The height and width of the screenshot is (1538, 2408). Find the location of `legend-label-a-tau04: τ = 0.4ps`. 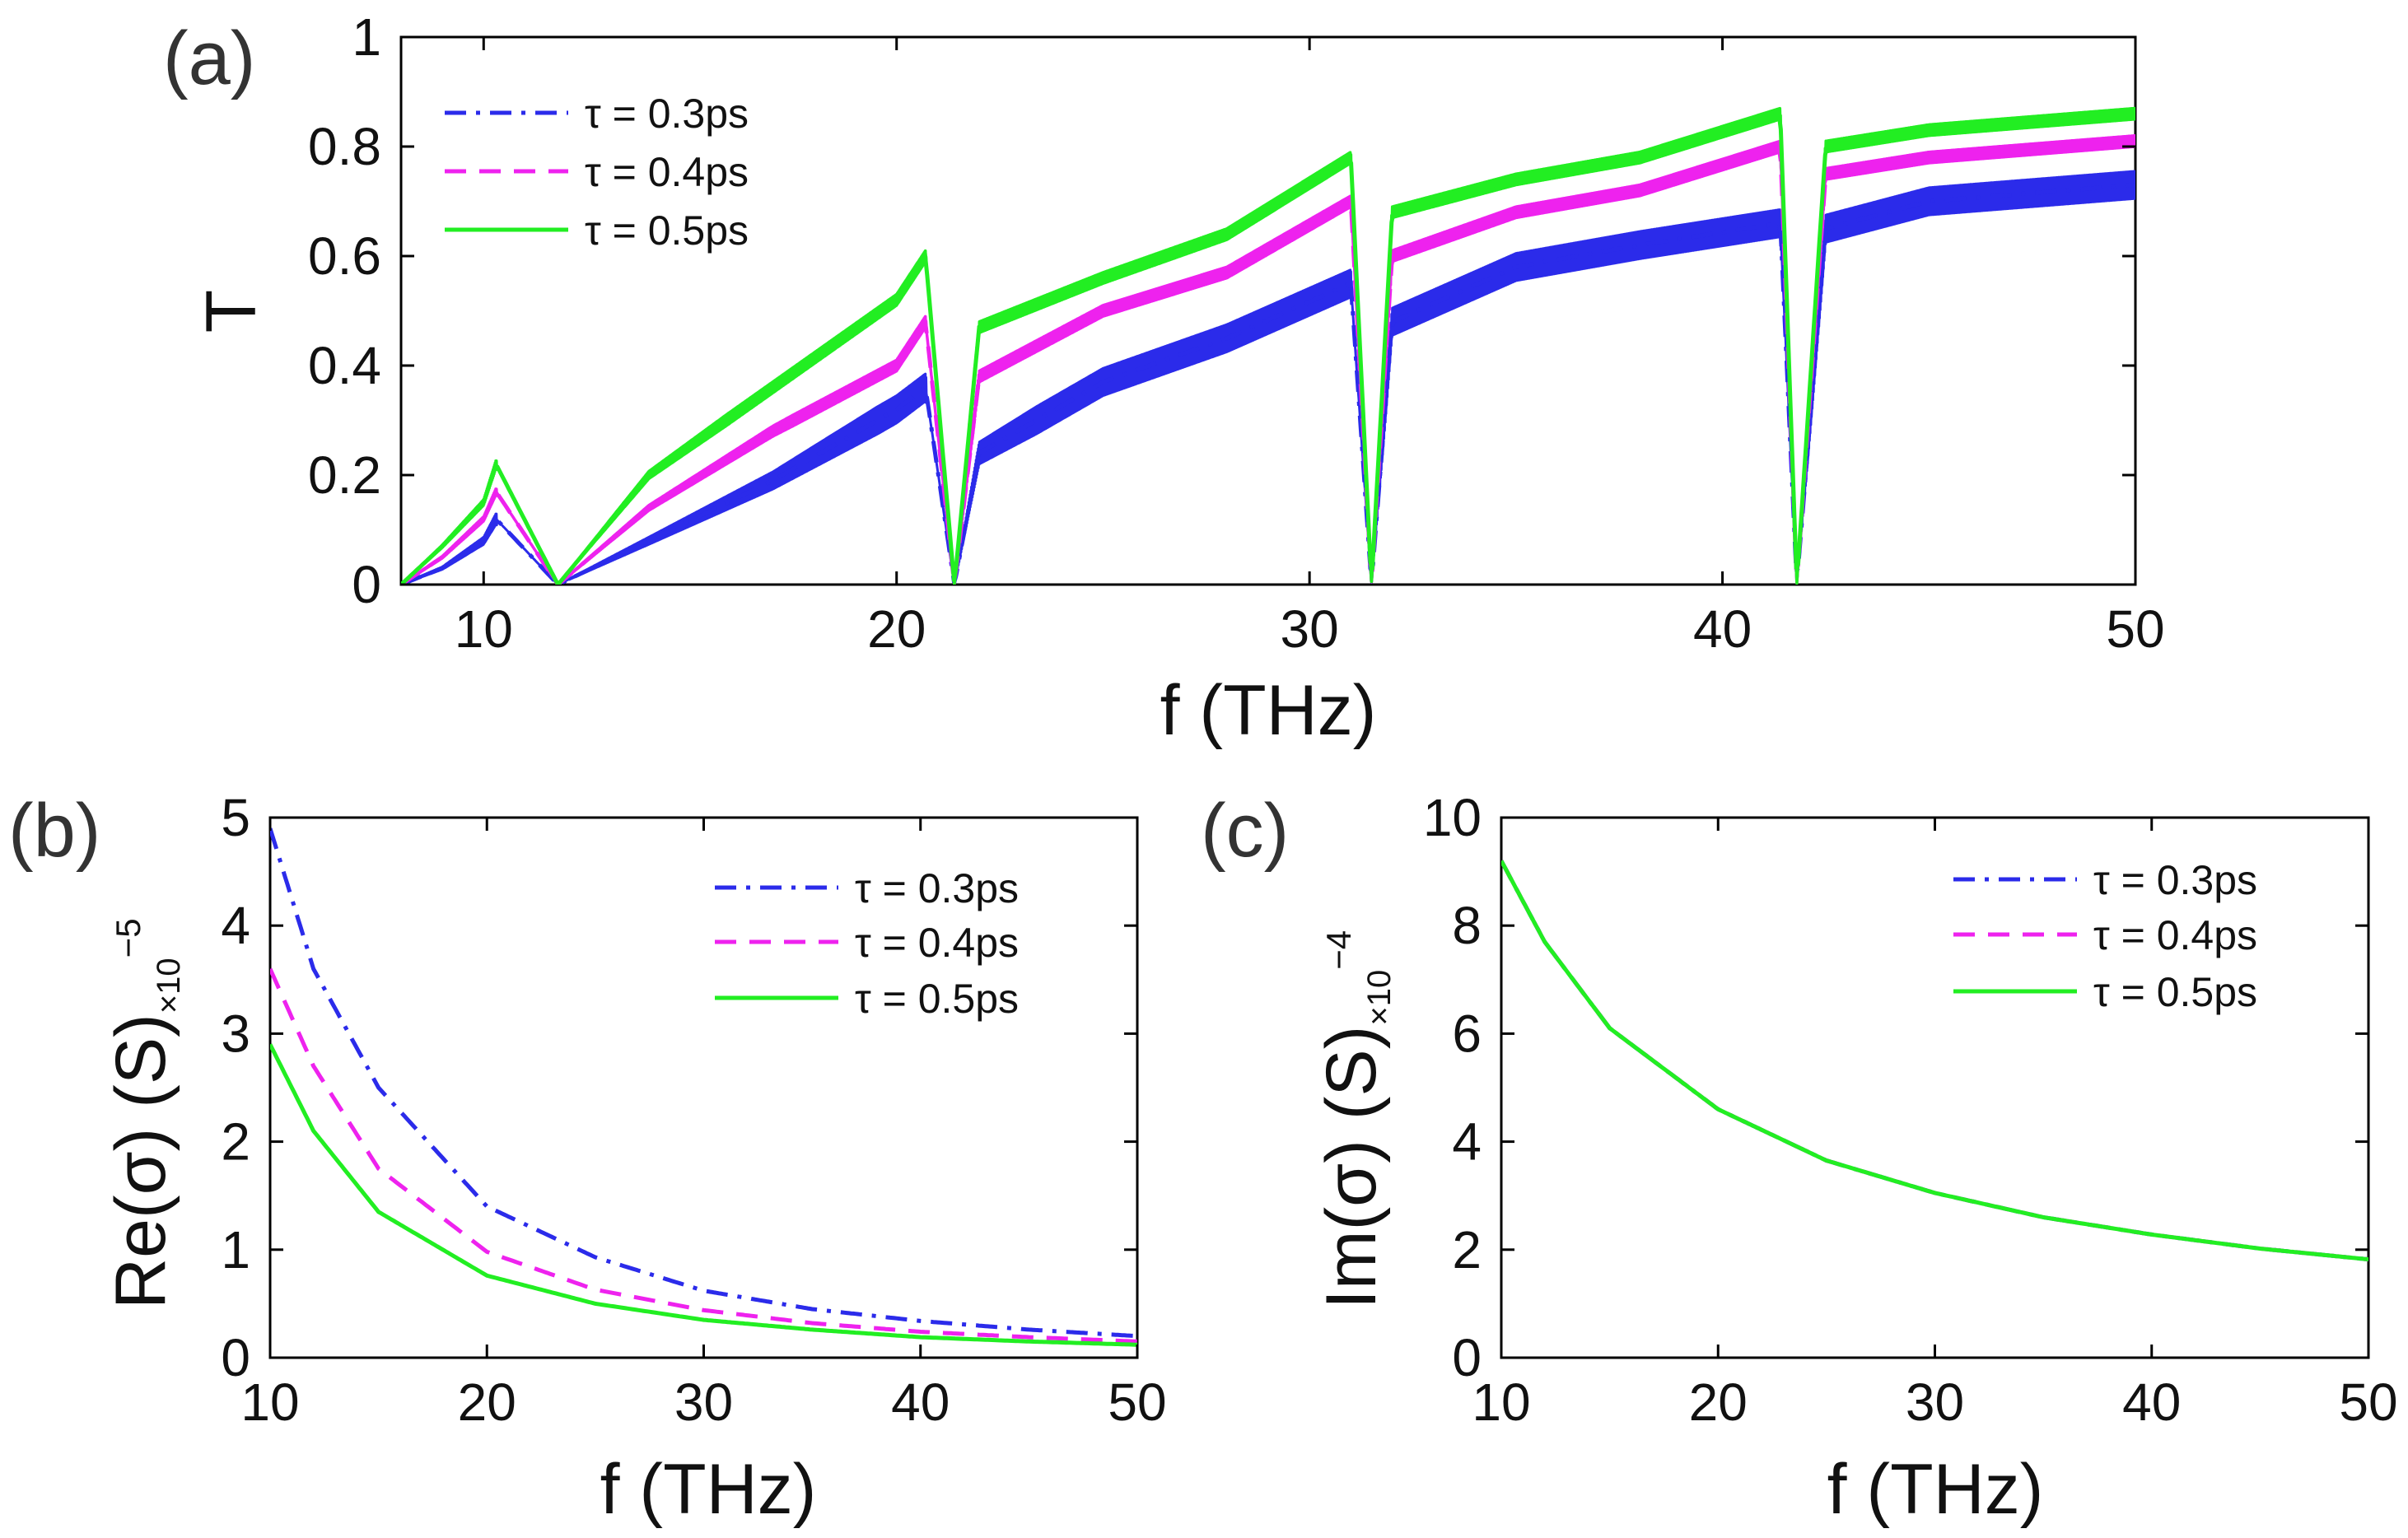

legend-label-a-tau04: τ = 0.4ps is located at coordinates (667, 172).